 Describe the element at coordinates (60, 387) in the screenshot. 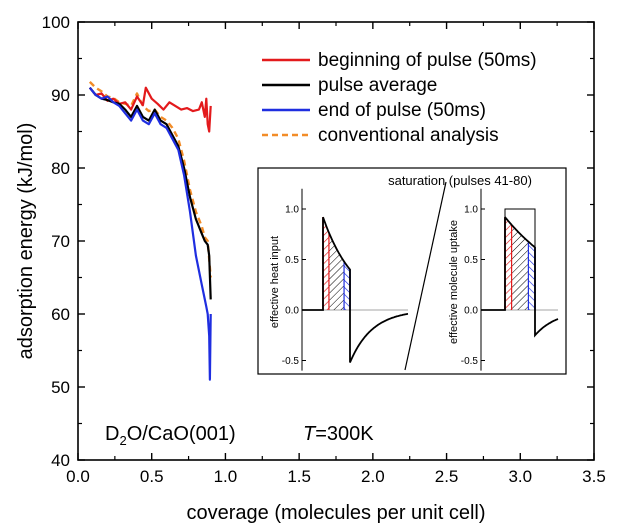

I see `y-tick-label: 50` at that location.